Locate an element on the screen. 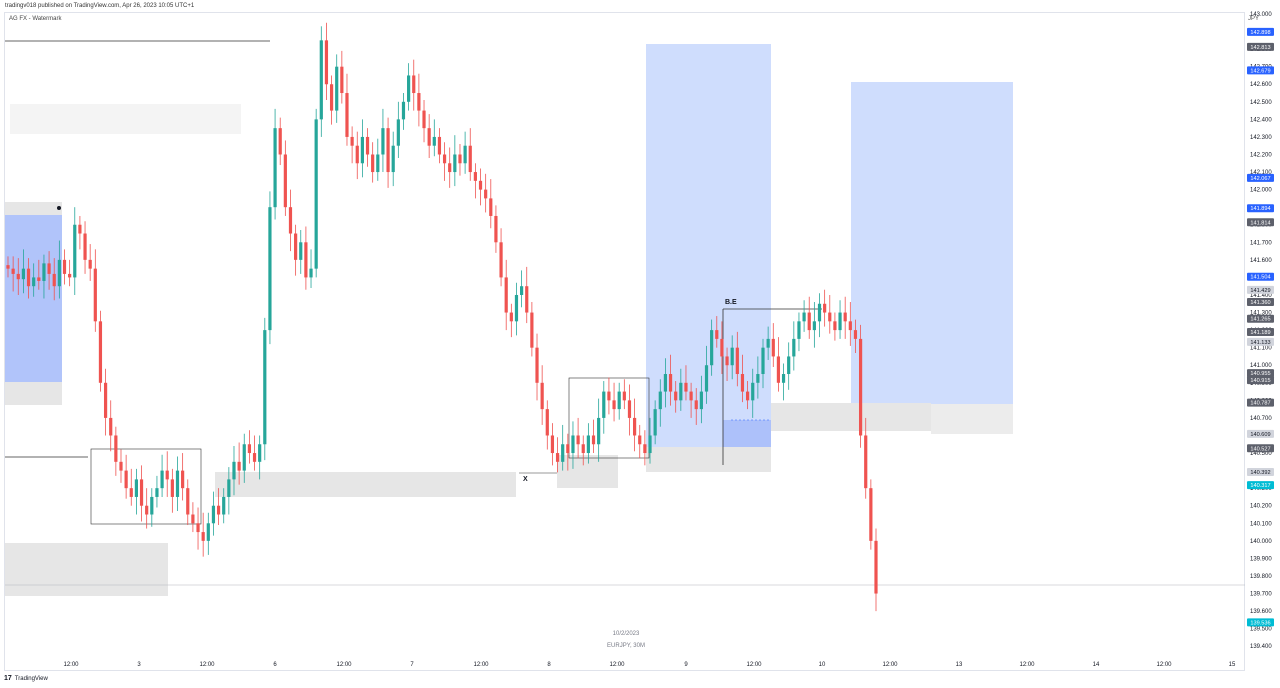  price-label-141.429: 141.429 is located at coordinates (1260, 289).